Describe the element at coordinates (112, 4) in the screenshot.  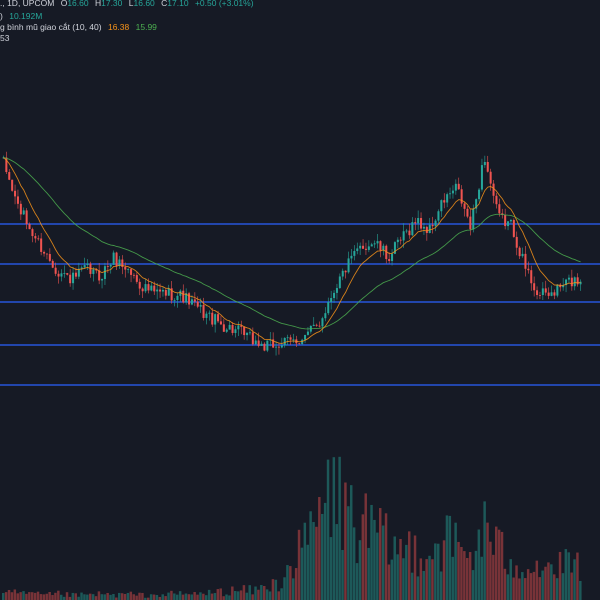
I see `legend-high-value: 17.30` at that location.